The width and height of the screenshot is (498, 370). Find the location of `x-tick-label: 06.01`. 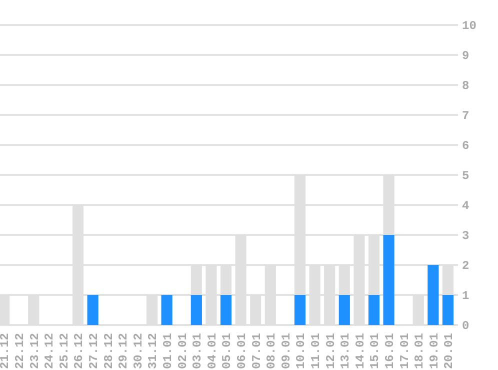

x-tick-label: 06.01 is located at coordinates (242, 351).